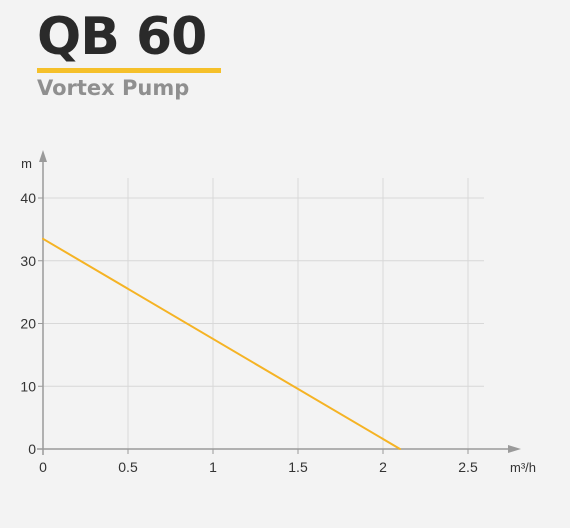 Image resolution: width=570 pixels, height=528 pixels. What do you see at coordinates (122, 37) in the screenshot?
I see `product-title: QB 60` at bounding box center [122, 37].